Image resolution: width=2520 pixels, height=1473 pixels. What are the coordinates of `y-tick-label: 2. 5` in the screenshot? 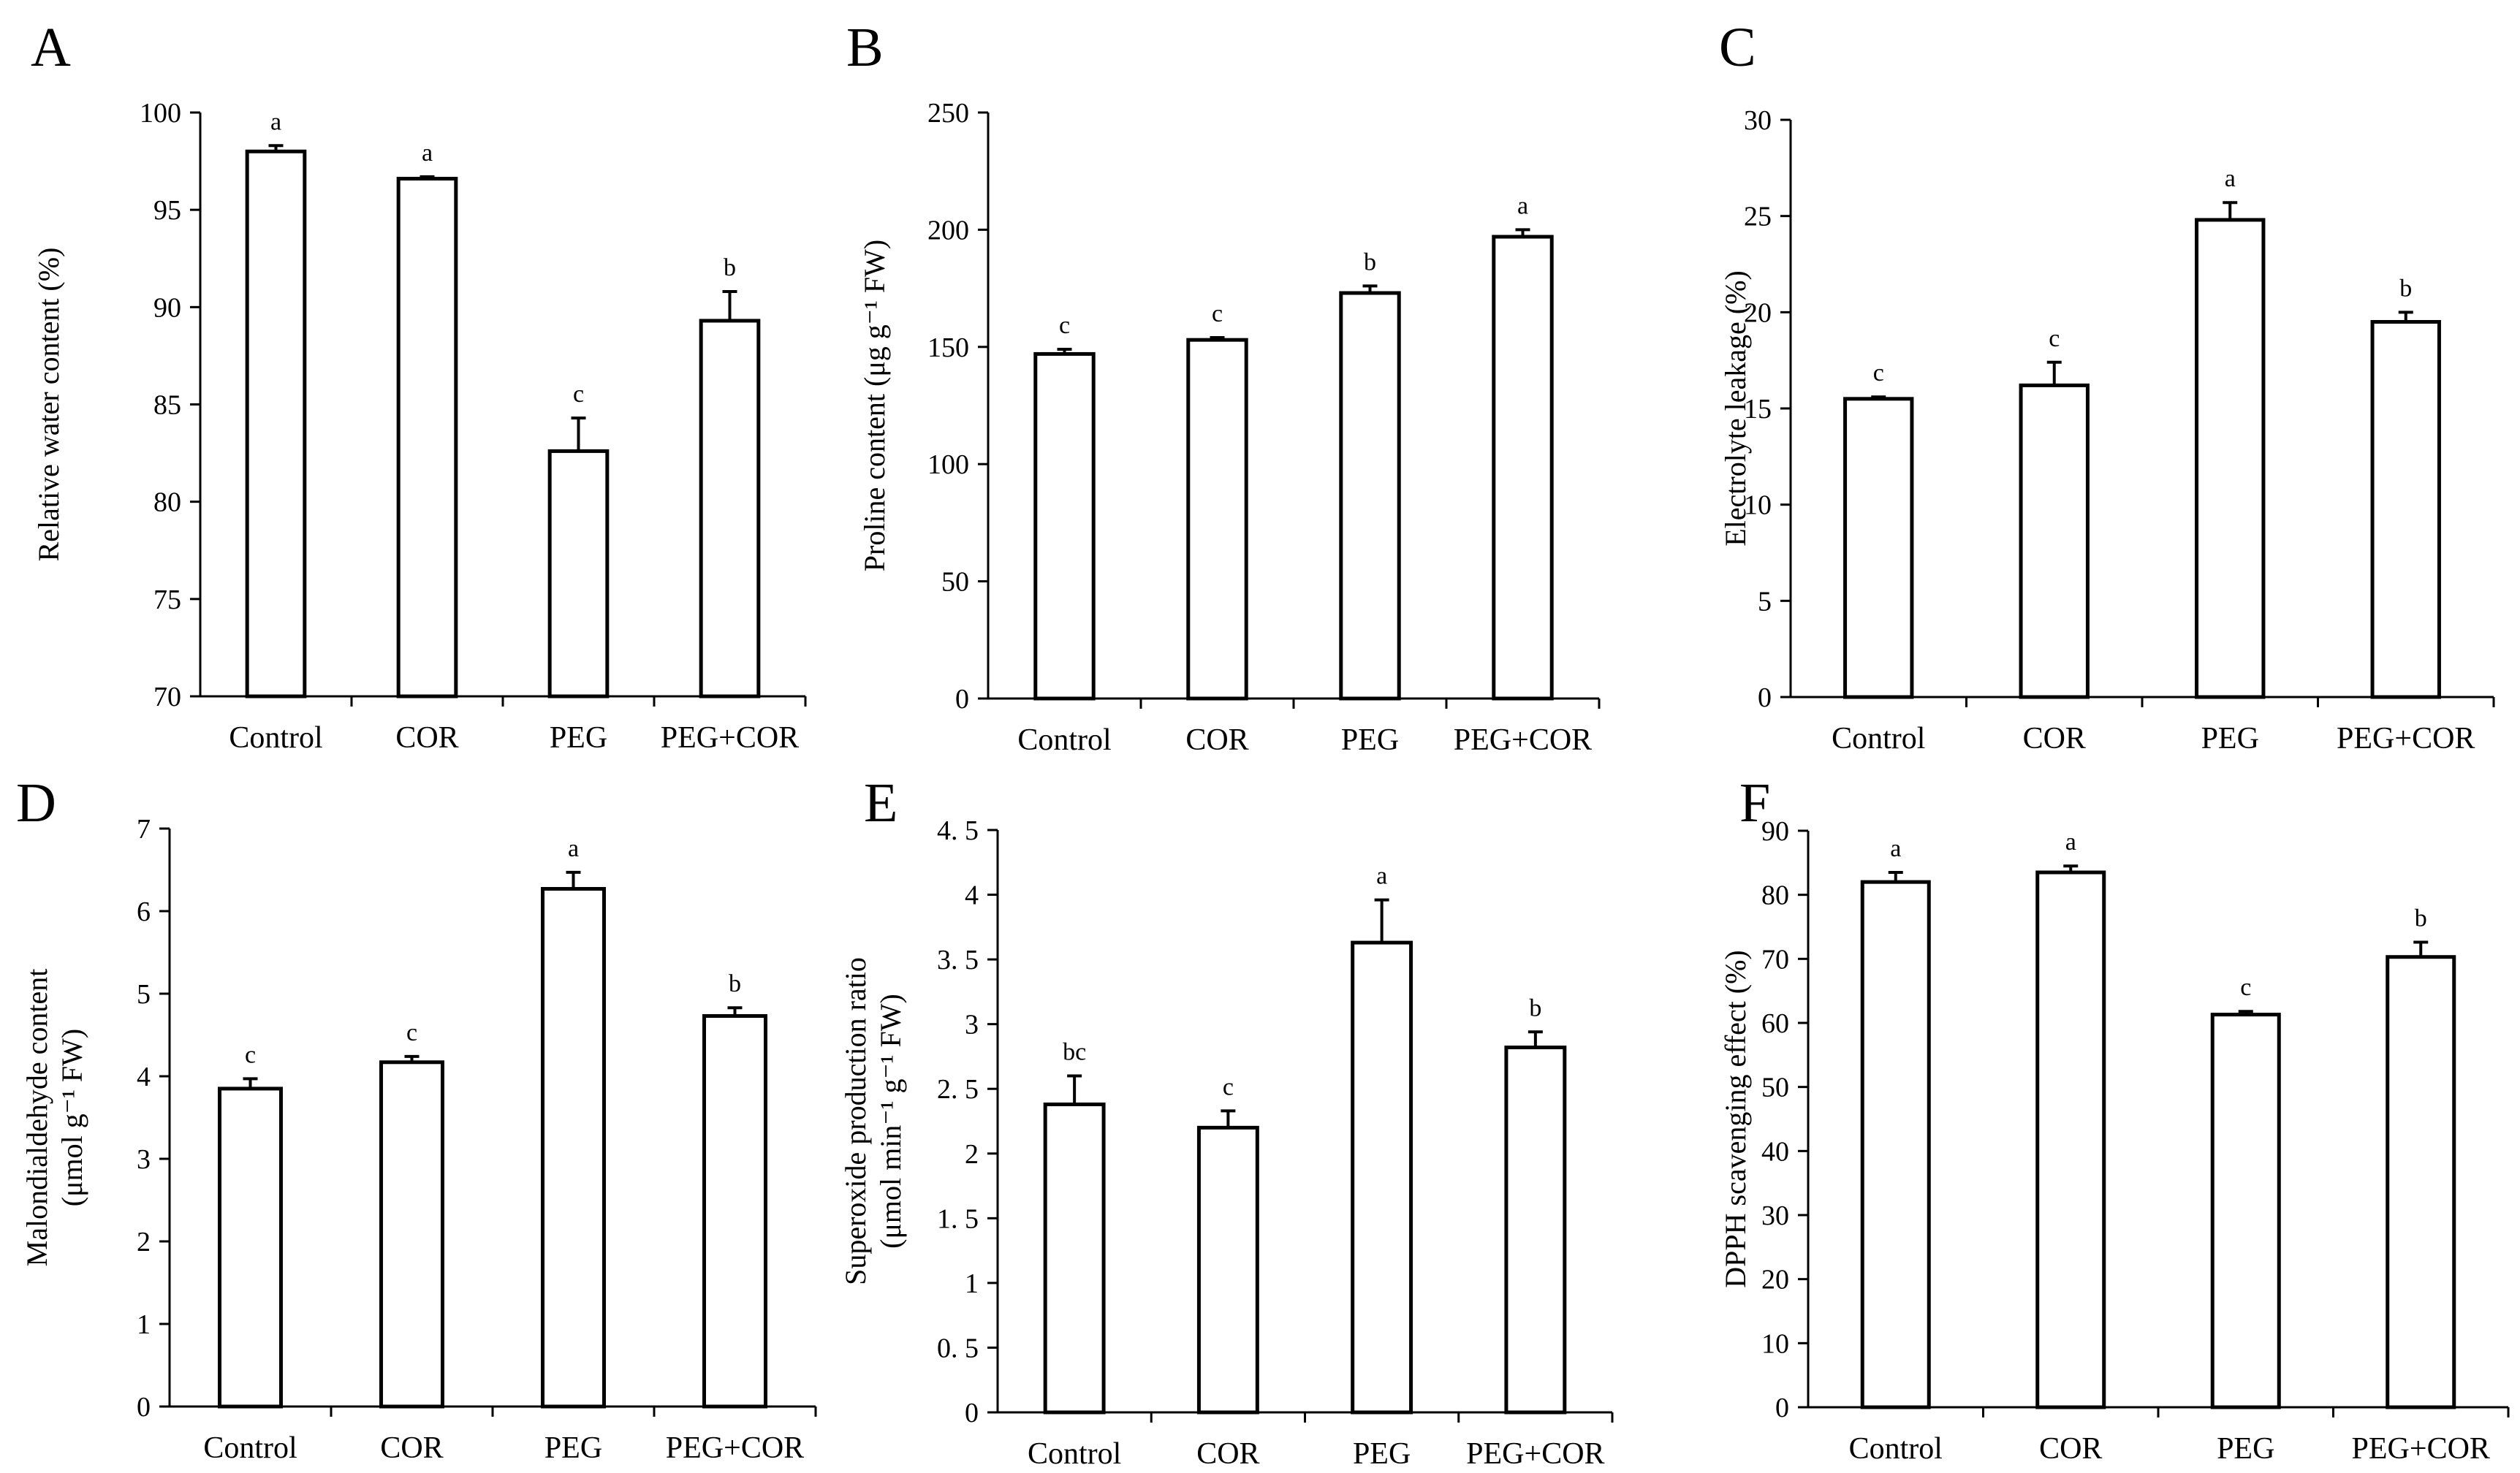 It's located at (958, 1089).